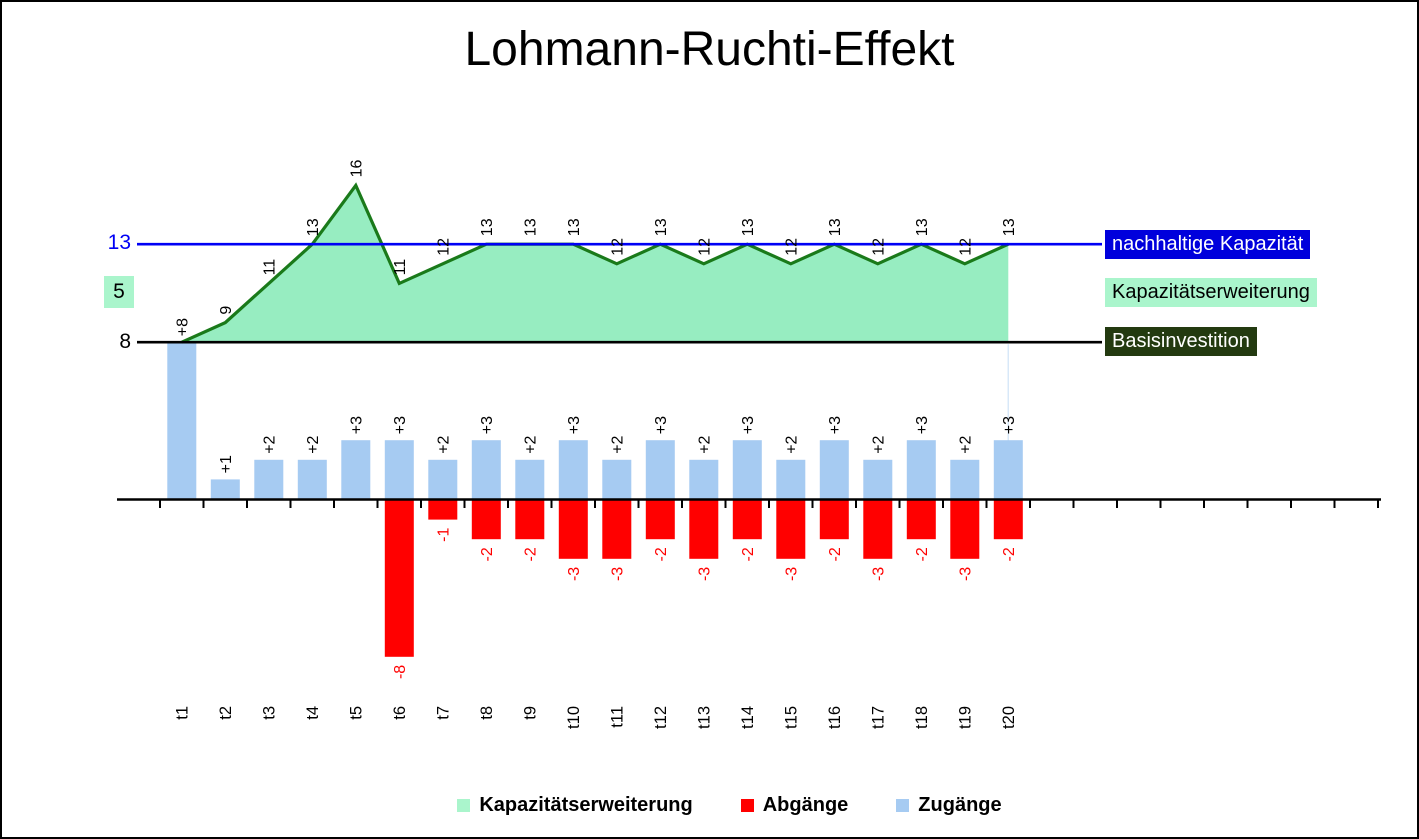 This screenshot has width=1419, height=839. I want to click on svg-text: t17, so click(878, 717).